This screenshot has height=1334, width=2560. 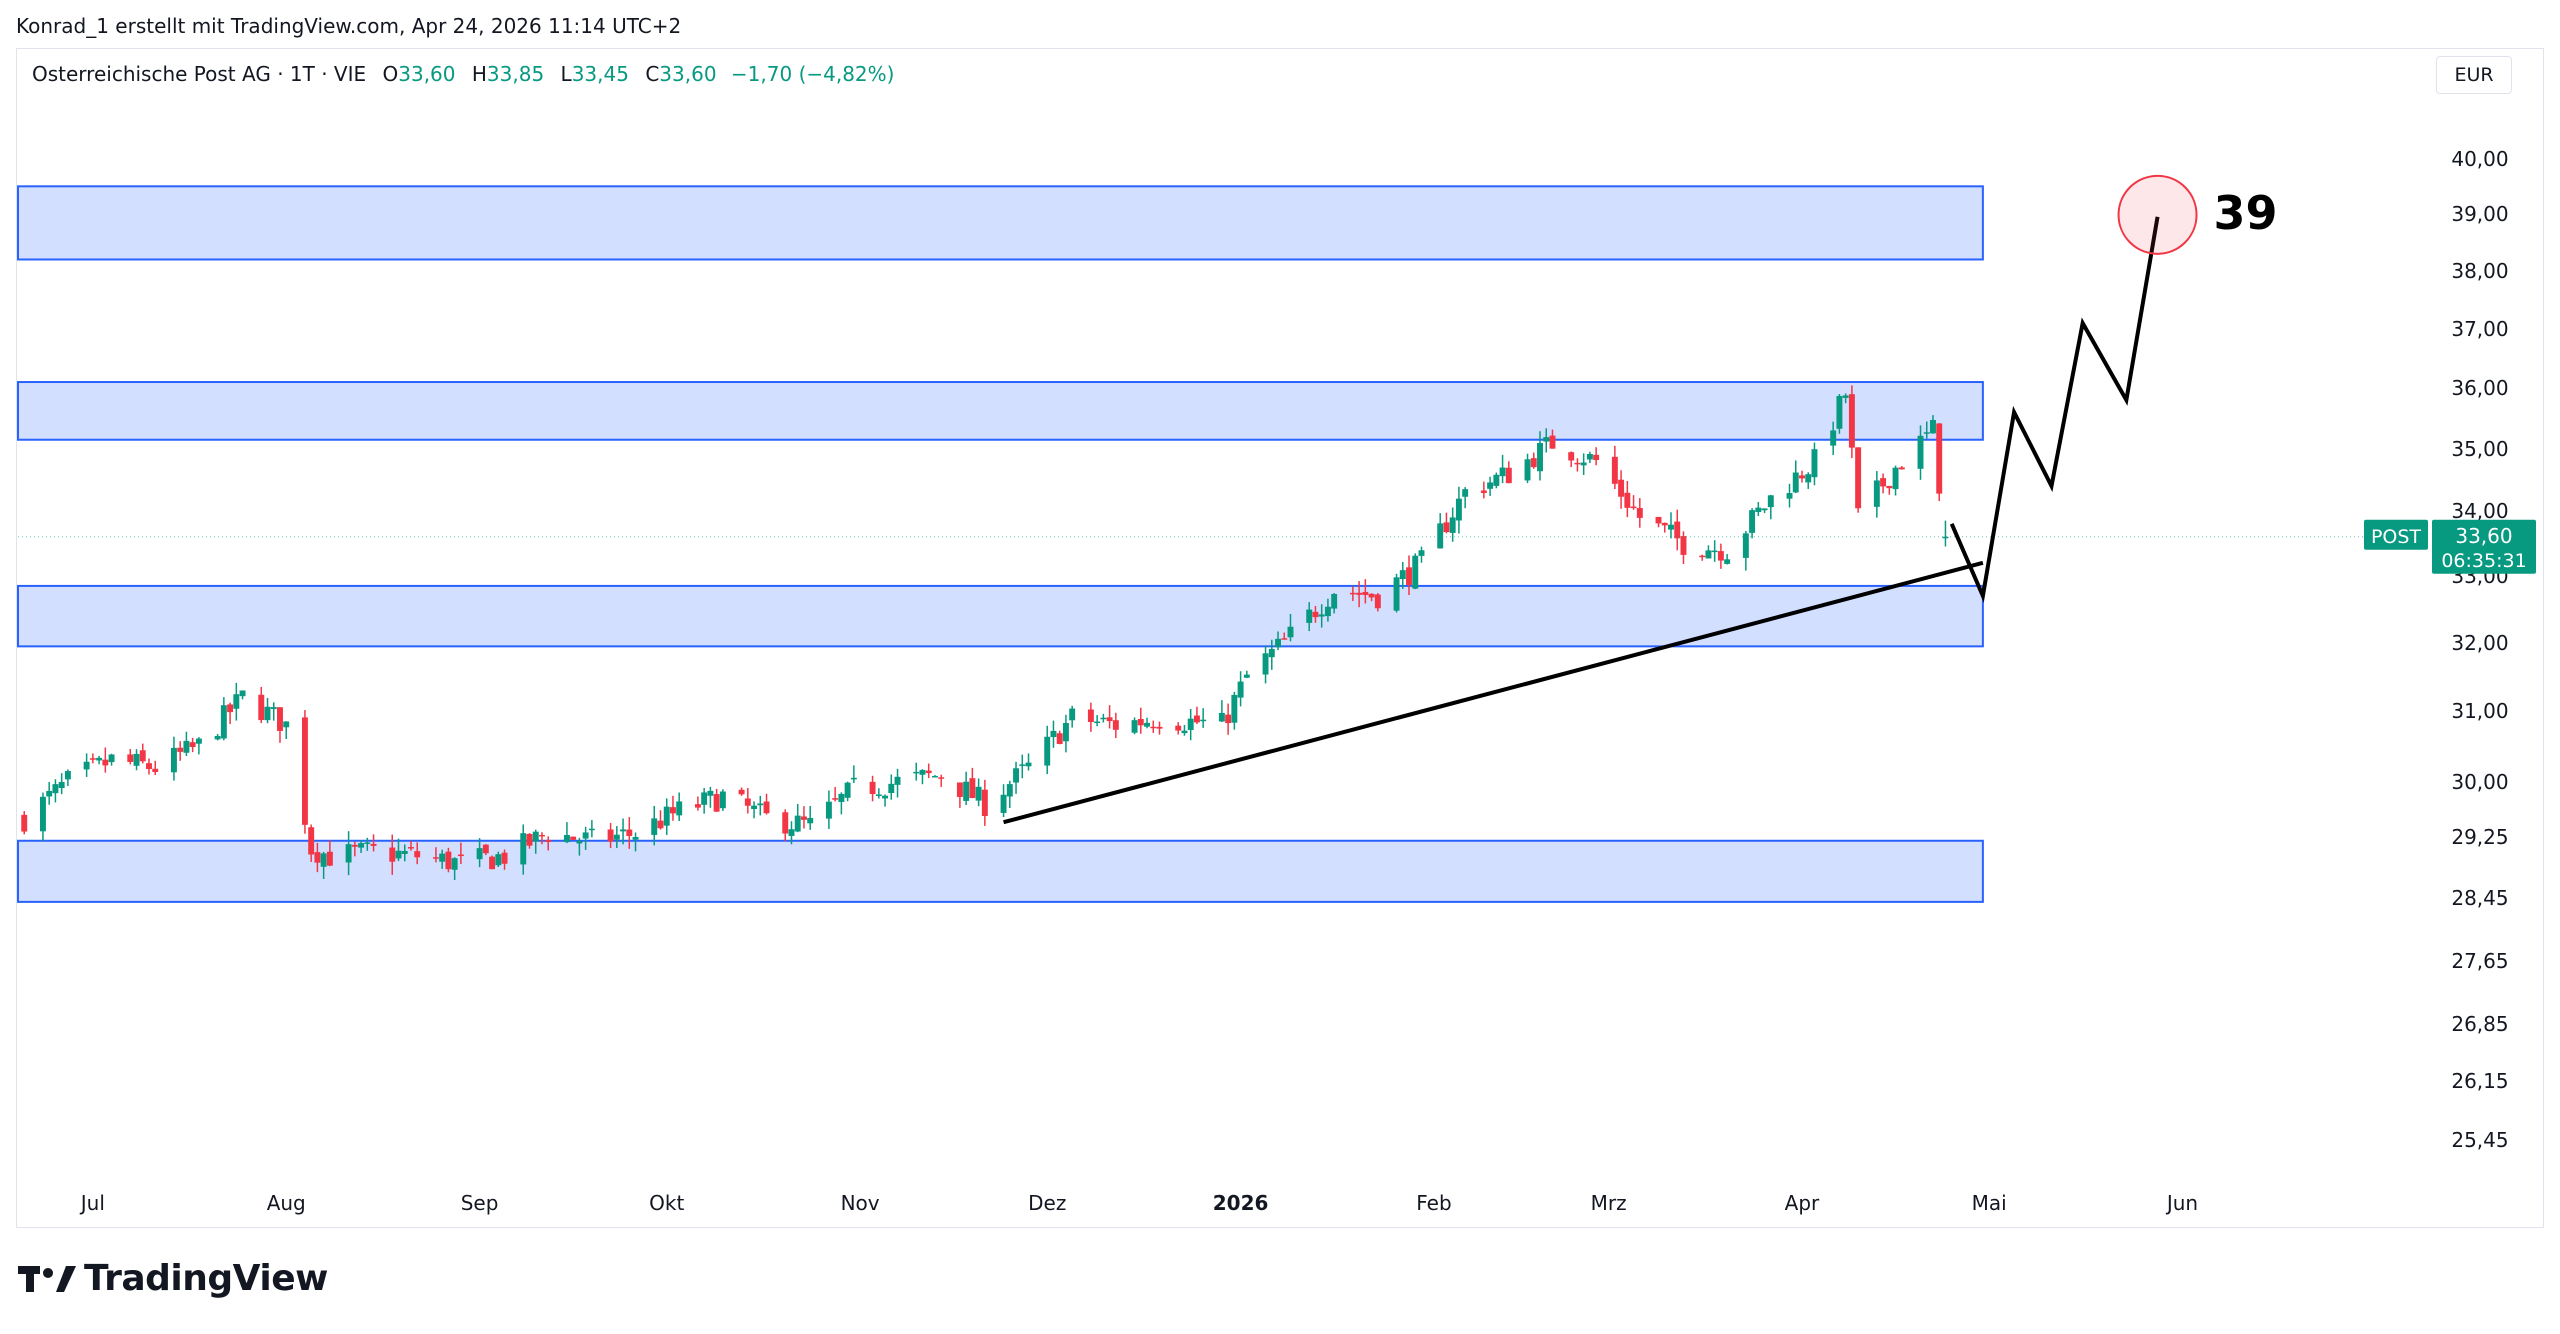 I want to click on legend-symbol: Osterreichische Post AG · 1T · VIE, so click(x=199, y=74).